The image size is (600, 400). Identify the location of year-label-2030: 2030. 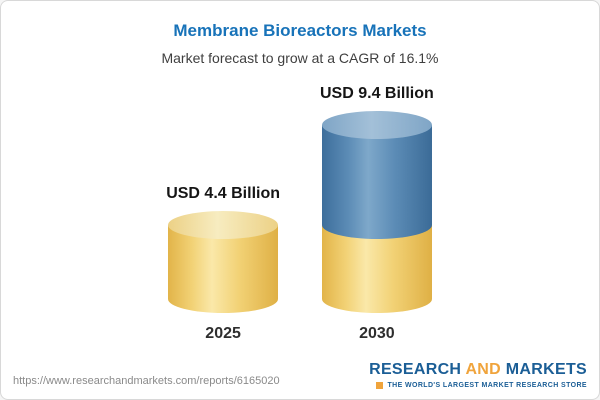
(377, 333).